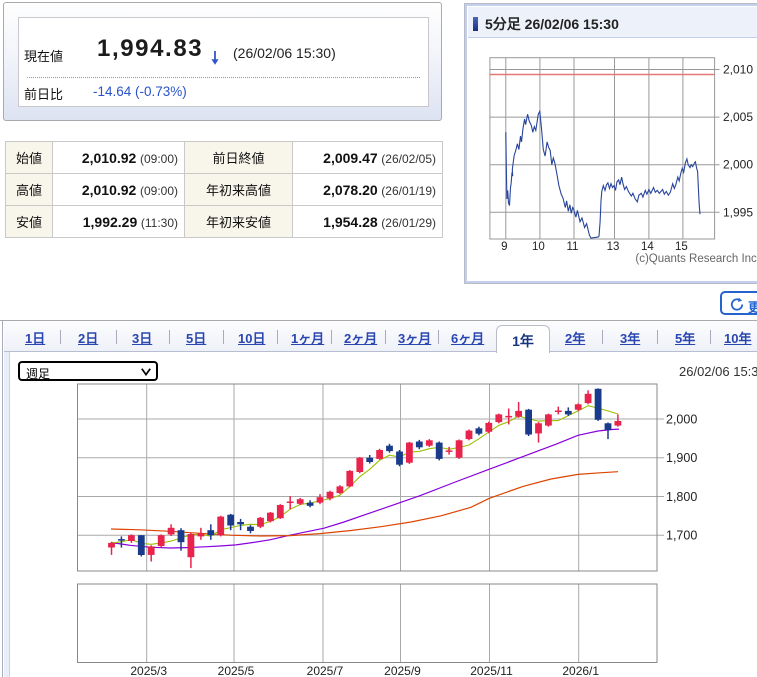 The image size is (757, 677). I want to click on svg-text: 1,700, so click(681, 536).